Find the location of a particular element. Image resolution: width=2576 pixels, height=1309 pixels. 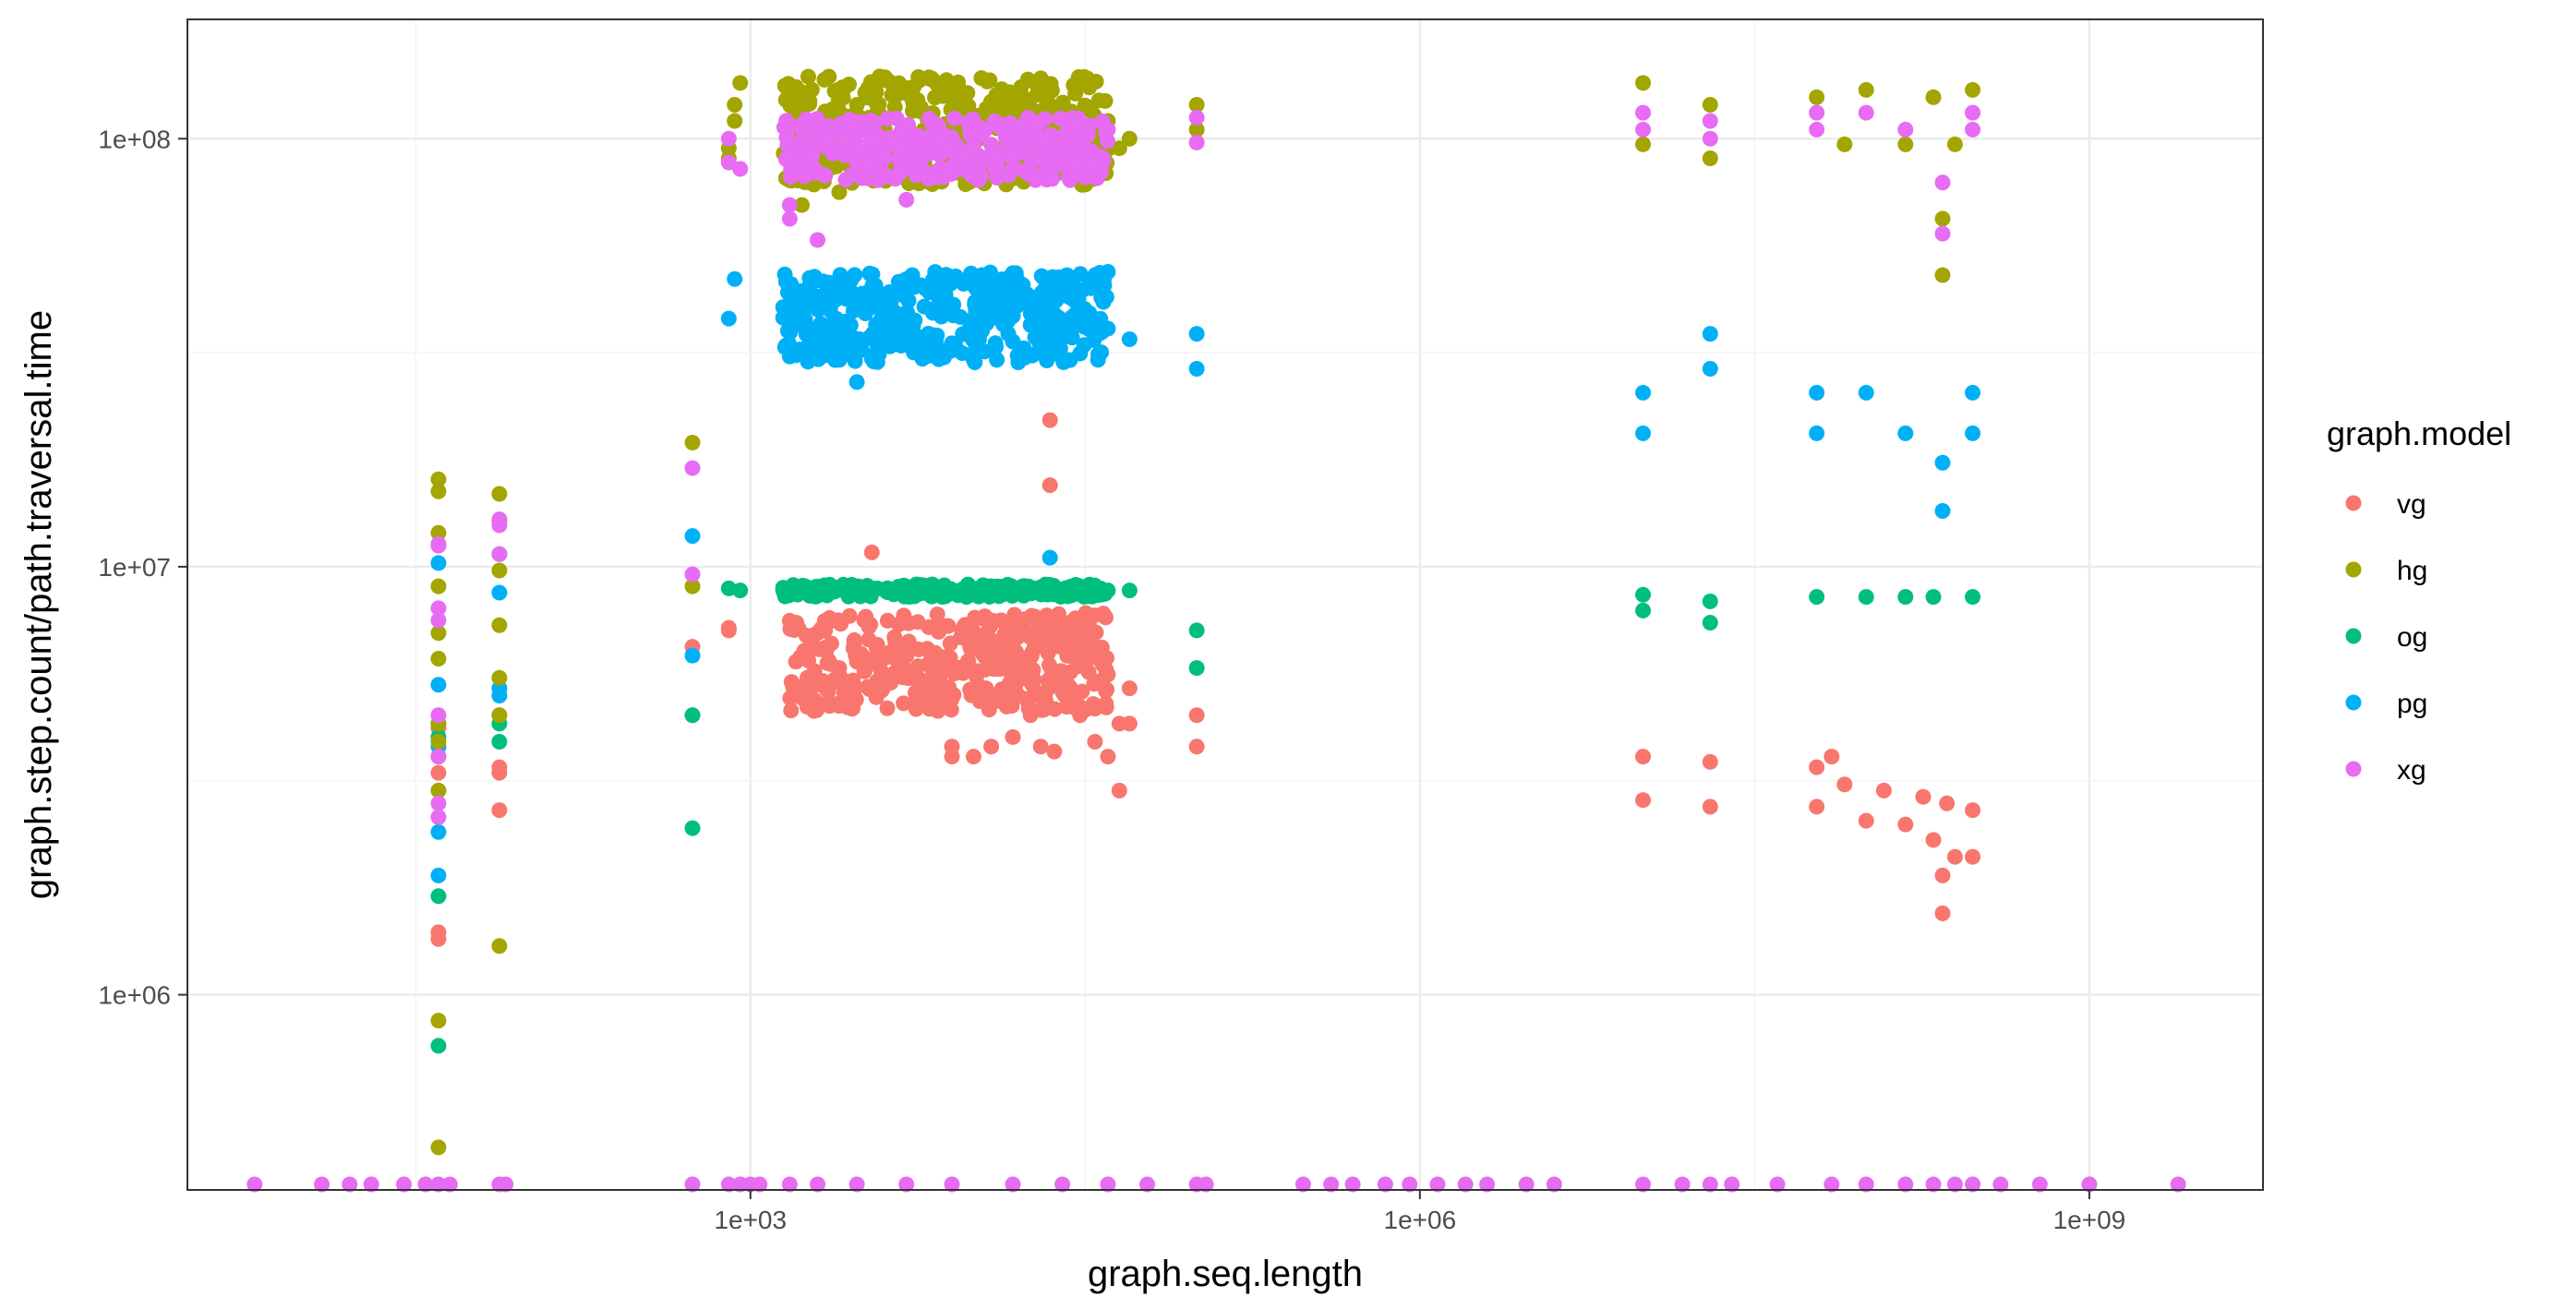

legend-label-vg: vg is located at coordinates (2411, 504).